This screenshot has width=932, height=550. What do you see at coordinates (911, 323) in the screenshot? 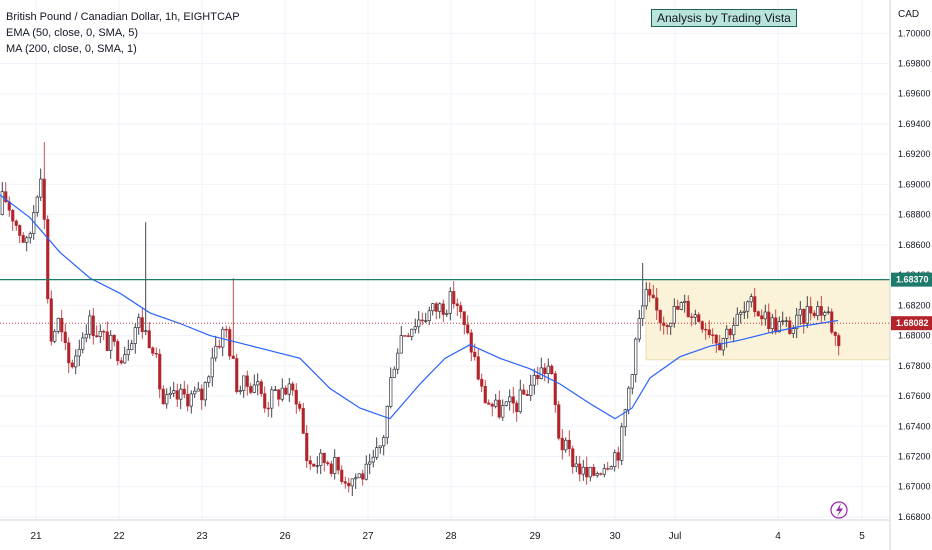
I see `current-price-tag: 1.68082` at bounding box center [911, 323].